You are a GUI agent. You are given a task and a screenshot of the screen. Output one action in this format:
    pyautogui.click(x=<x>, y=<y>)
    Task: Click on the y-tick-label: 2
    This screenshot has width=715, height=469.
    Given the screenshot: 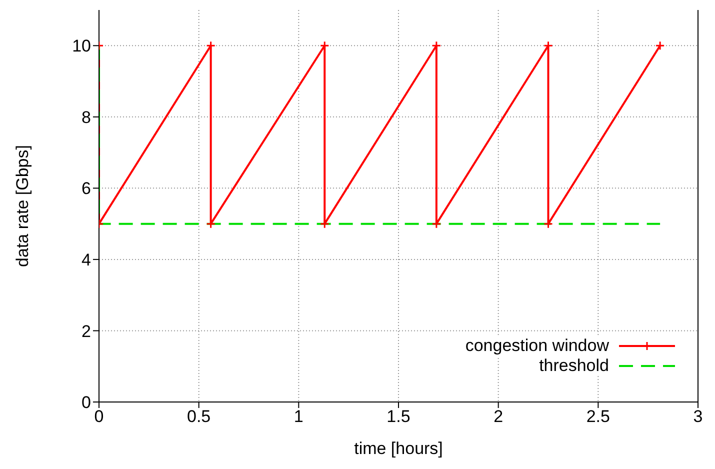 What is the action you would take?
    pyautogui.click(x=86, y=331)
    